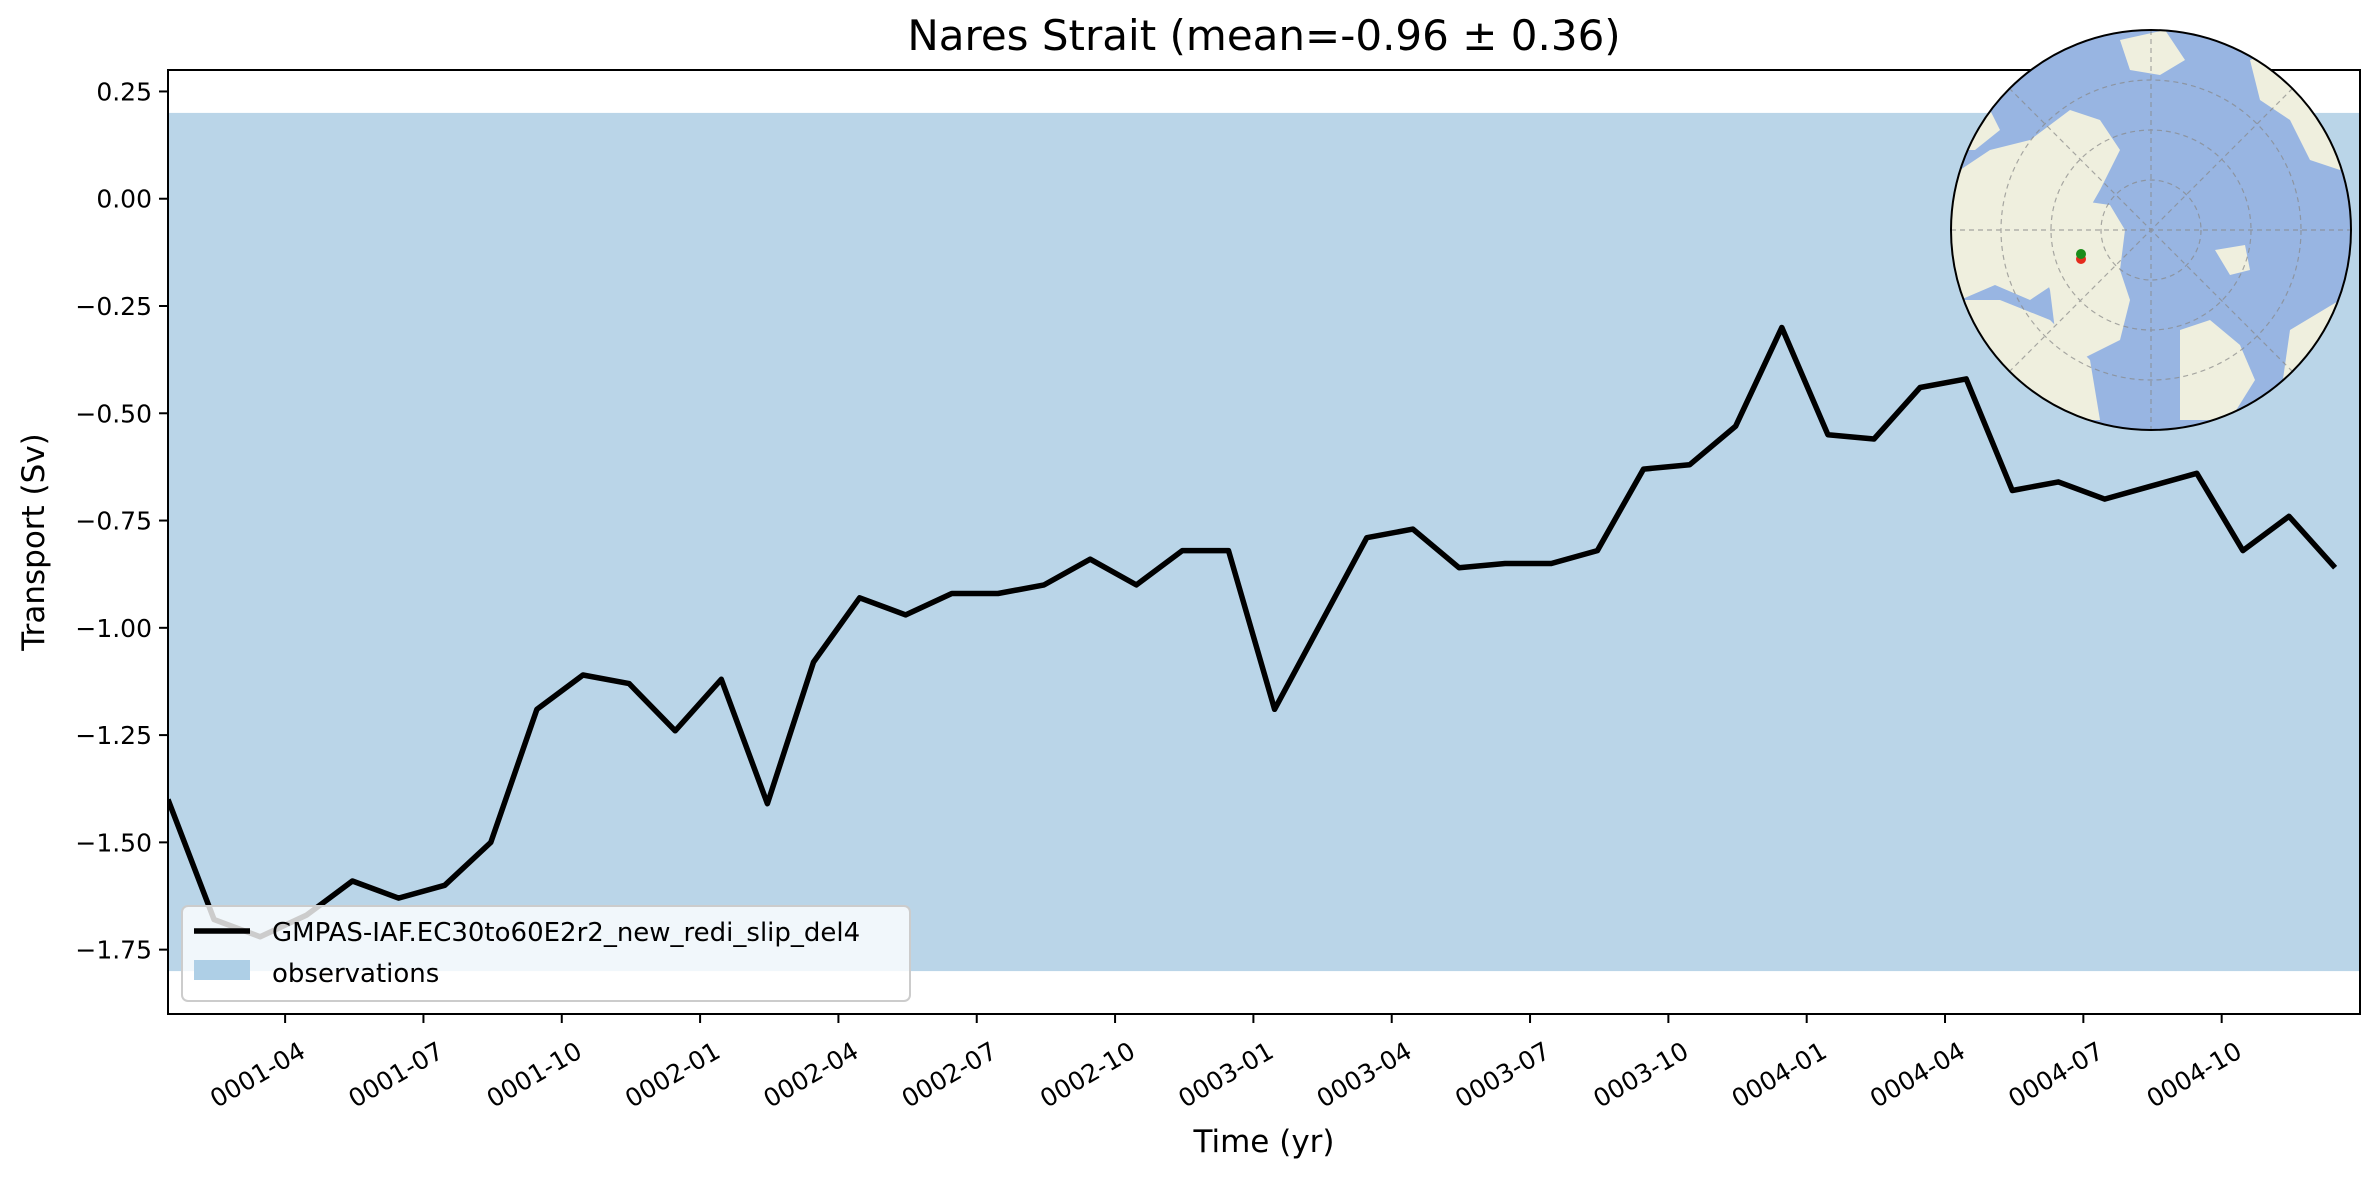 Image resolution: width=2379 pixels, height=1180 pixels. What do you see at coordinates (949, 1074) in the screenshot?
I see `x-tick-label-5: 0002-07` at bounding box center [949, 1074].